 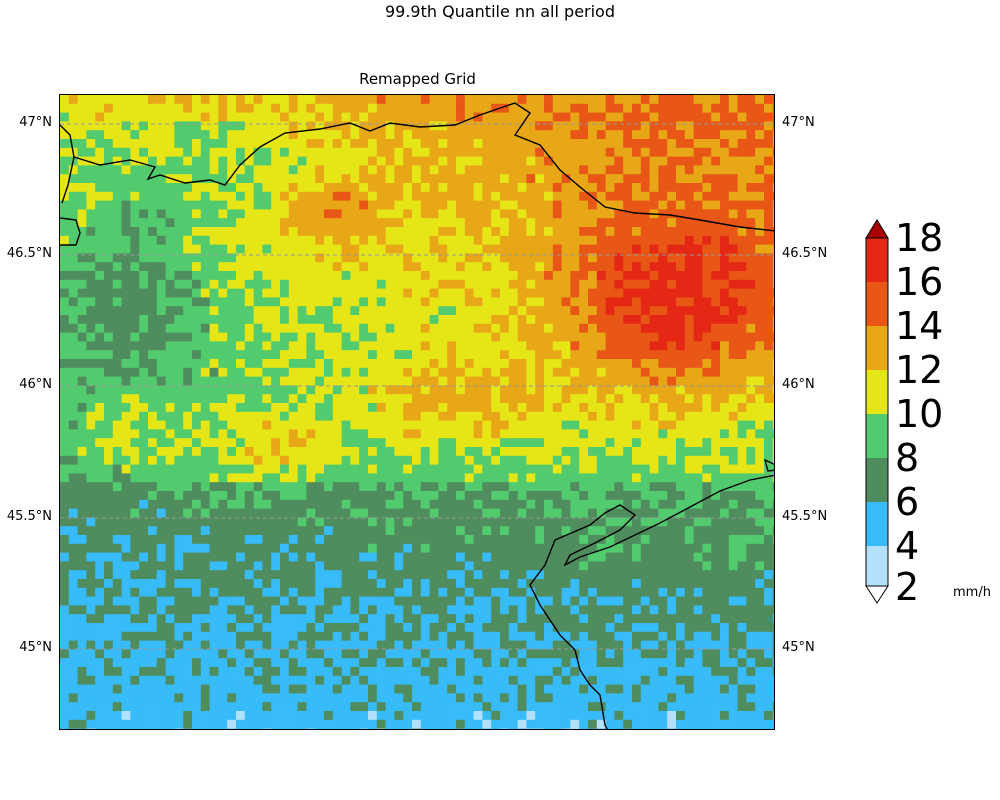 I want to click on colorbar-tick-4: 4, so click(x=907, y=546).